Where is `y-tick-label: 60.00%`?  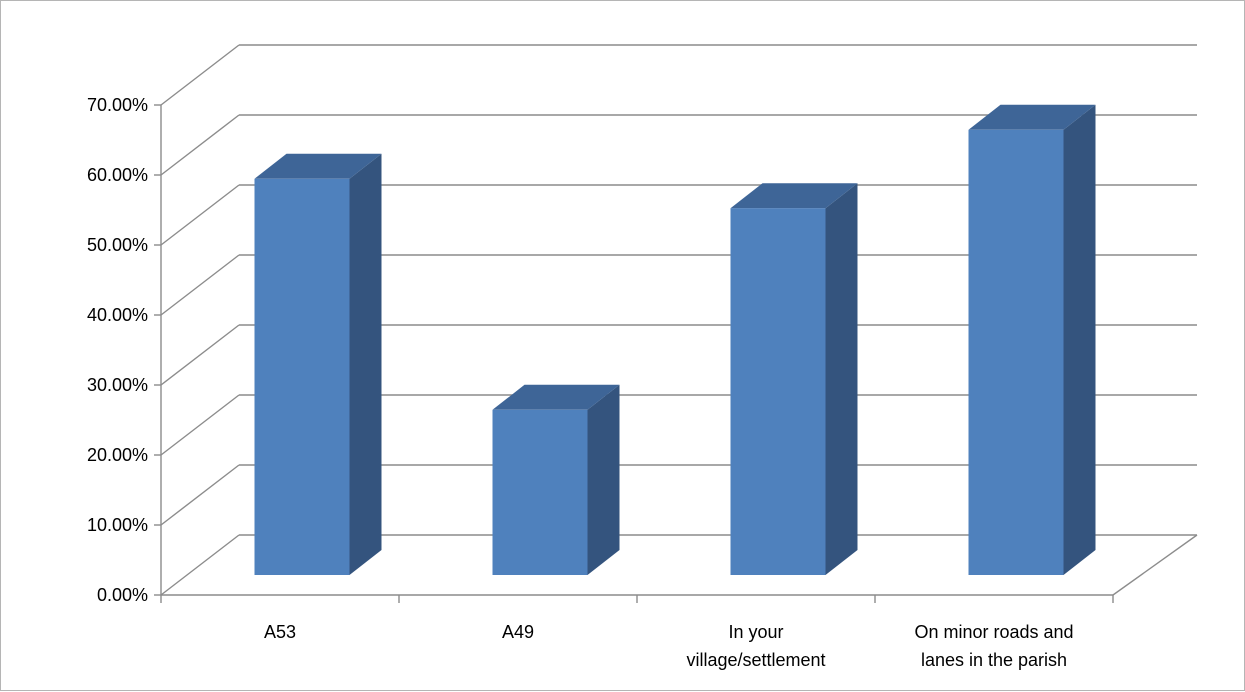 y-tick-label: 60.00% is located at coordinates (117, 175).